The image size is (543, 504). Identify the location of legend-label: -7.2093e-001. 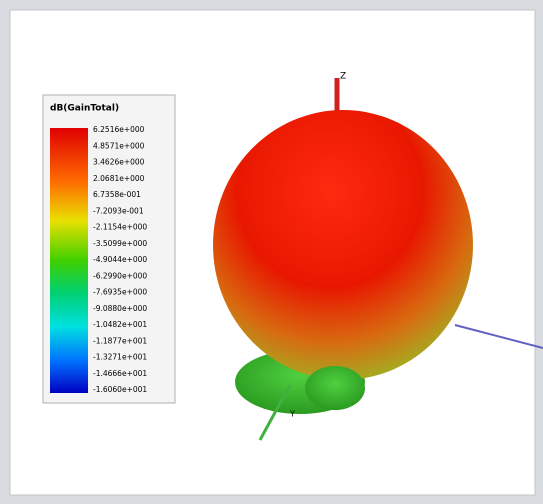
(118, 210).